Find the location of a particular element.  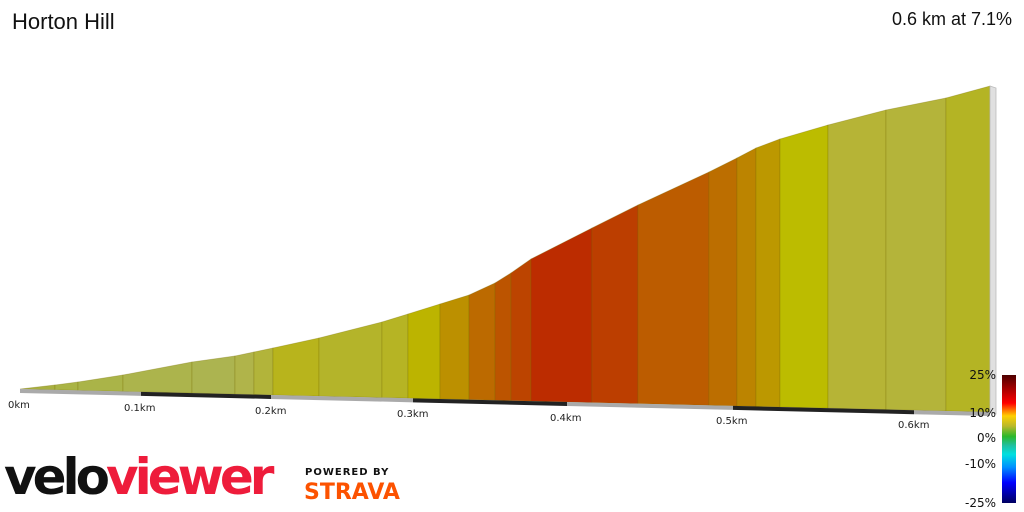

x-axis-tick-label: 0km is located at coordinates (19, 405).